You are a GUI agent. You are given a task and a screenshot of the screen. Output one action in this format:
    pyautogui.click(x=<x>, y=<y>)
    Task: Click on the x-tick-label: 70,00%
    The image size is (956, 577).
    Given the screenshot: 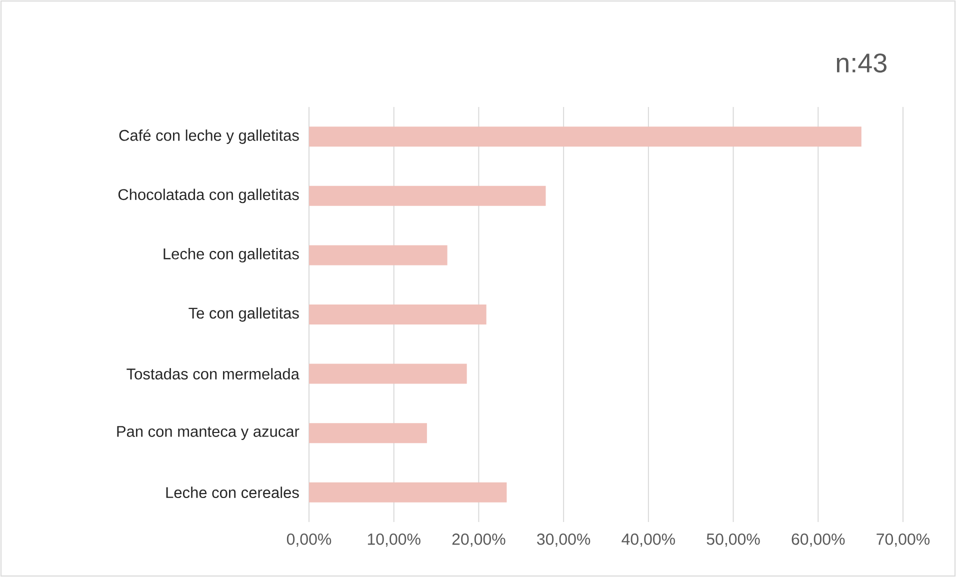 What is the action you would take?
    pyautogui.click(x=903, y=540)
    